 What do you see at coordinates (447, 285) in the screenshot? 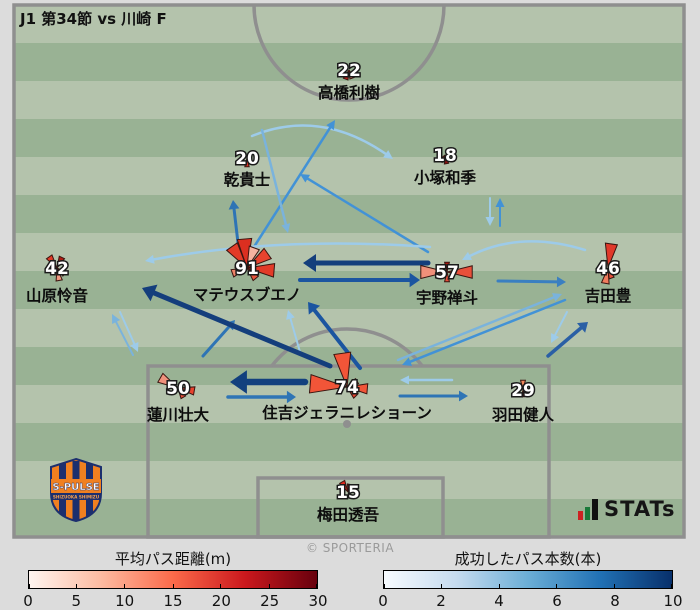
I see `player-node-57: 57 宇野禅斗` at bounding box center [447, 285].